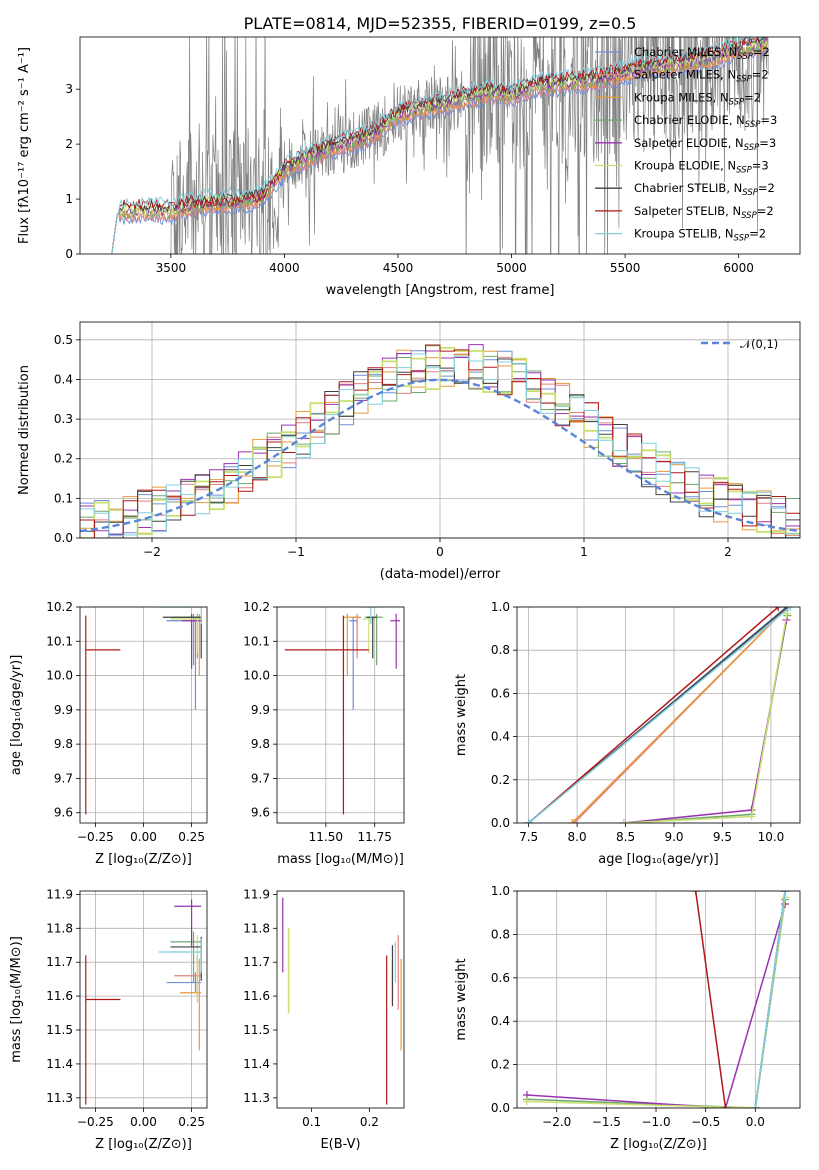 Image resolution: width=819 pixels, height=1170 pixels. What do you see at coordinates (500, 934) in the screenshot?
I see `y-tick-label: 0.8` at bounding box center [500, 934].